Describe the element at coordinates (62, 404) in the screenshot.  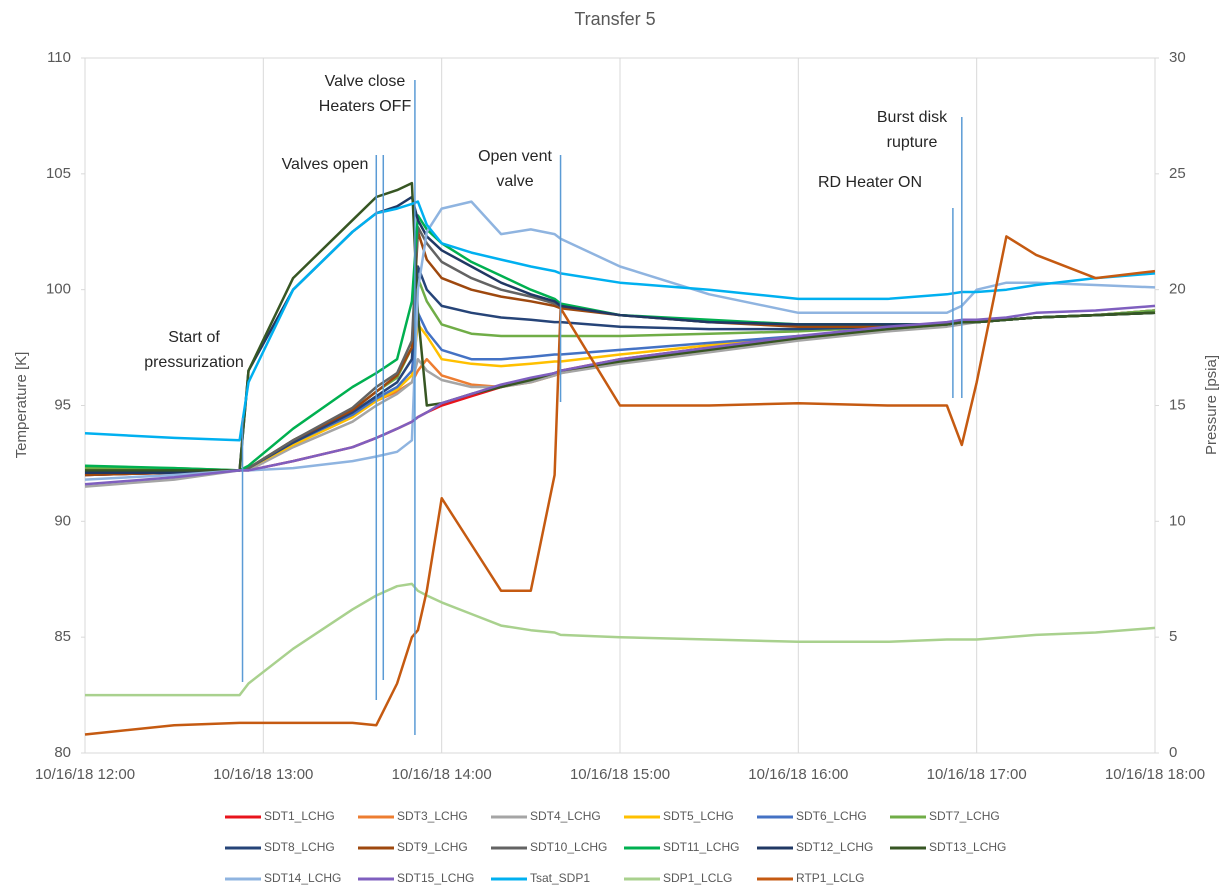
I see `y-tick-label: 95` at that location.